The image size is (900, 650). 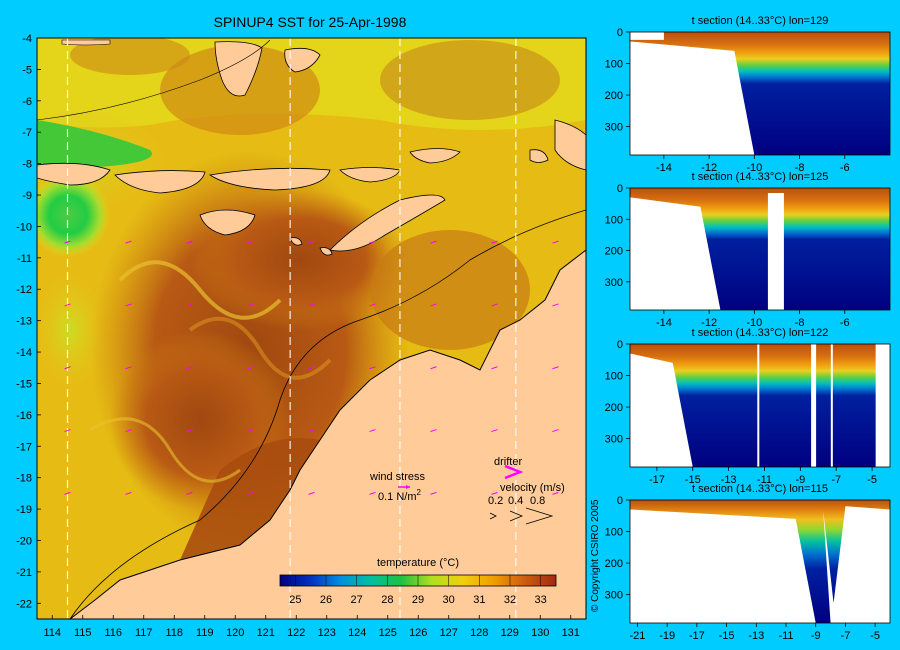 What do you see at coordinates (408, 487) in the screenshot?
I see `wind-legend-arrowhead` at bounding box center [408, 487].